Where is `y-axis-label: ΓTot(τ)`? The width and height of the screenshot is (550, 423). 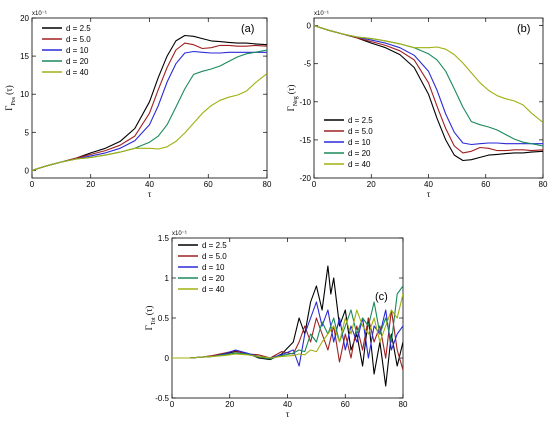 y-axis-label: ΓTot(τ) is located at coordinates (150, 318).